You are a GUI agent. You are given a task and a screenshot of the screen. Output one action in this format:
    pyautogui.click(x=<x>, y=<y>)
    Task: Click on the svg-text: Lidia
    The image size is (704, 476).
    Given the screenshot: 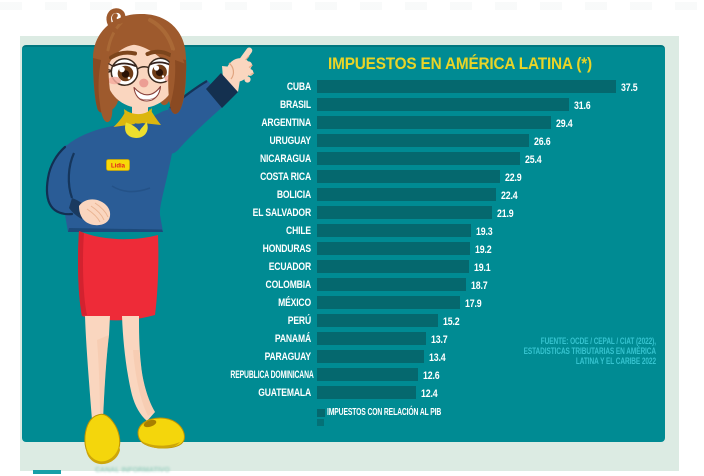 What is the action you would take?
    pyautogui.click(x=118, y=167)
    